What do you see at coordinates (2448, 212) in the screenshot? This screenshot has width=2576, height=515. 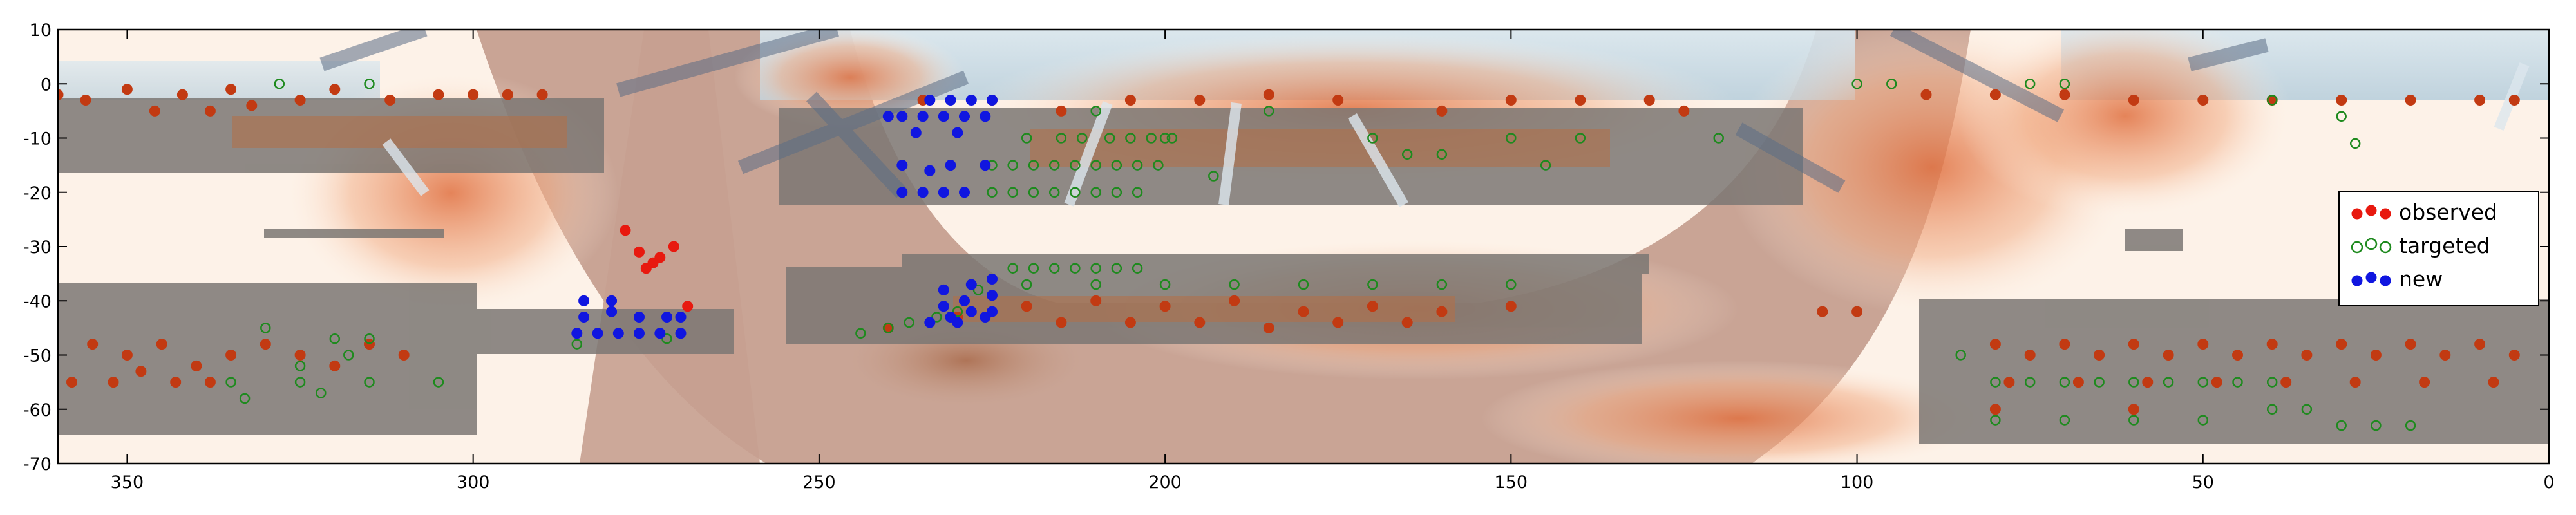 I see `legend-label-observed: observed` at bounding box center [2448, 212].